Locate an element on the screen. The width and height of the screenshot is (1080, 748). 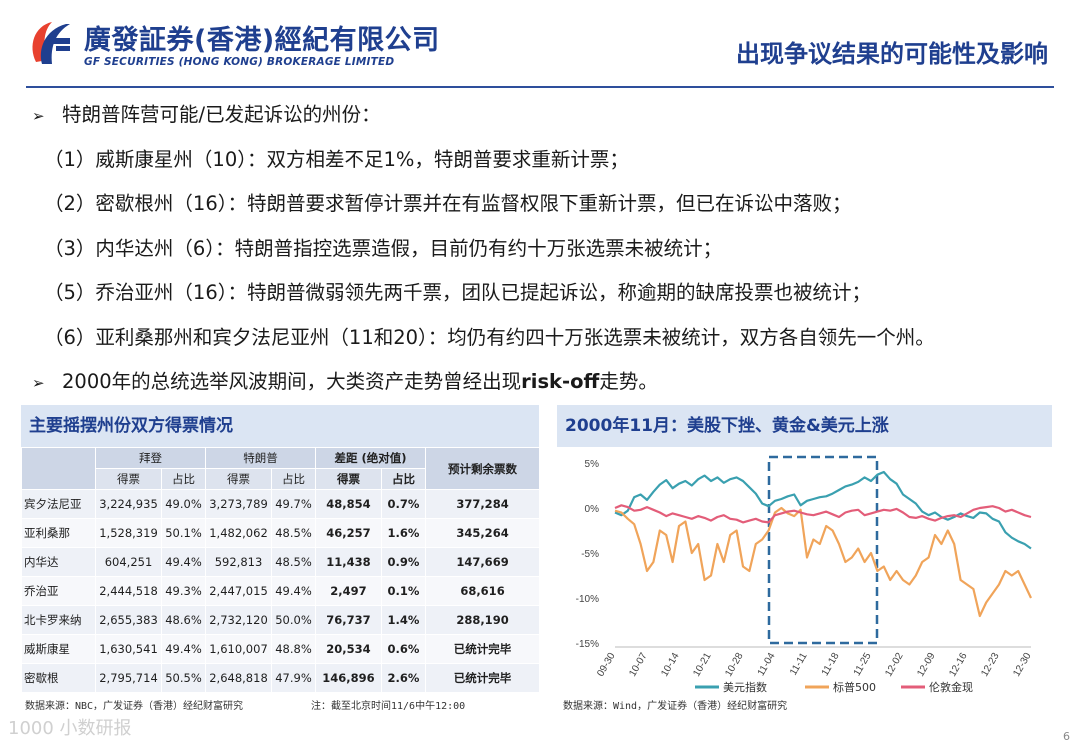
trump-share-cell: 50.0% is located at coordinates (293, 620).